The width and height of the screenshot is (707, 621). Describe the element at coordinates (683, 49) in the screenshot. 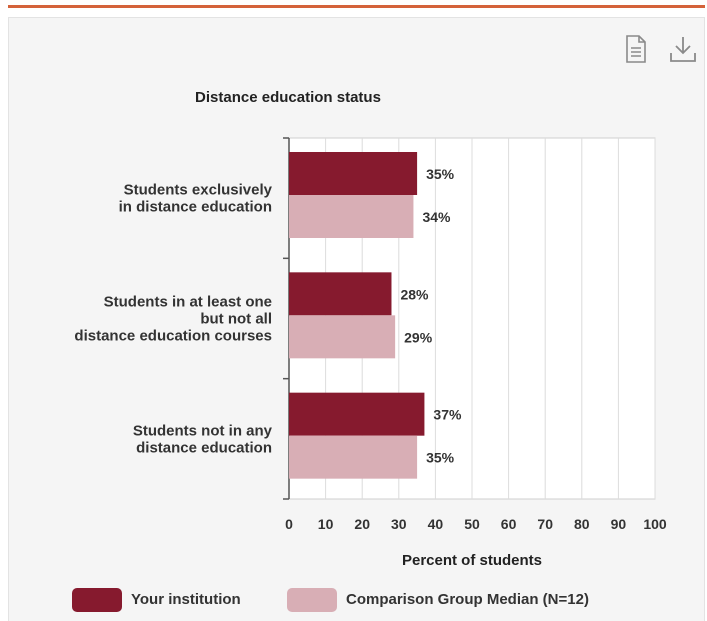

I see `download-icon` at that location.